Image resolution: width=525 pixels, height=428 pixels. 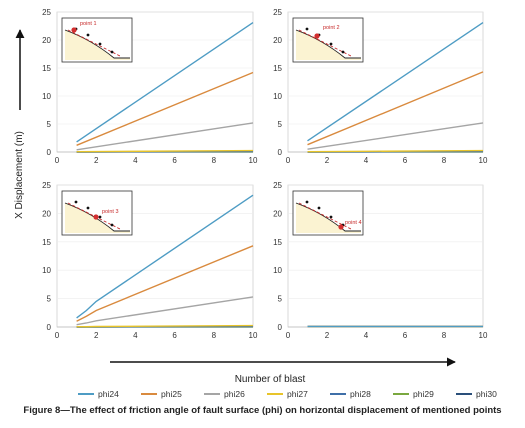 I want to click on inset-diagram: point 2, so click(x=328, y=40).